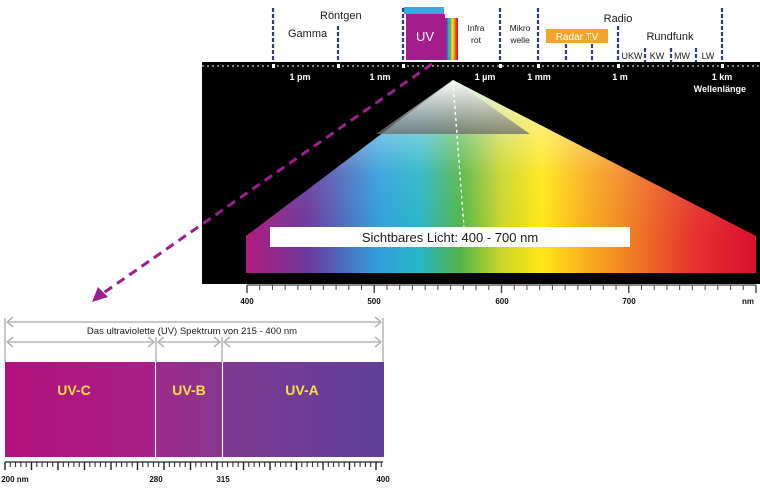  I want to click on band-label-mw: MW, so click(682, 56).